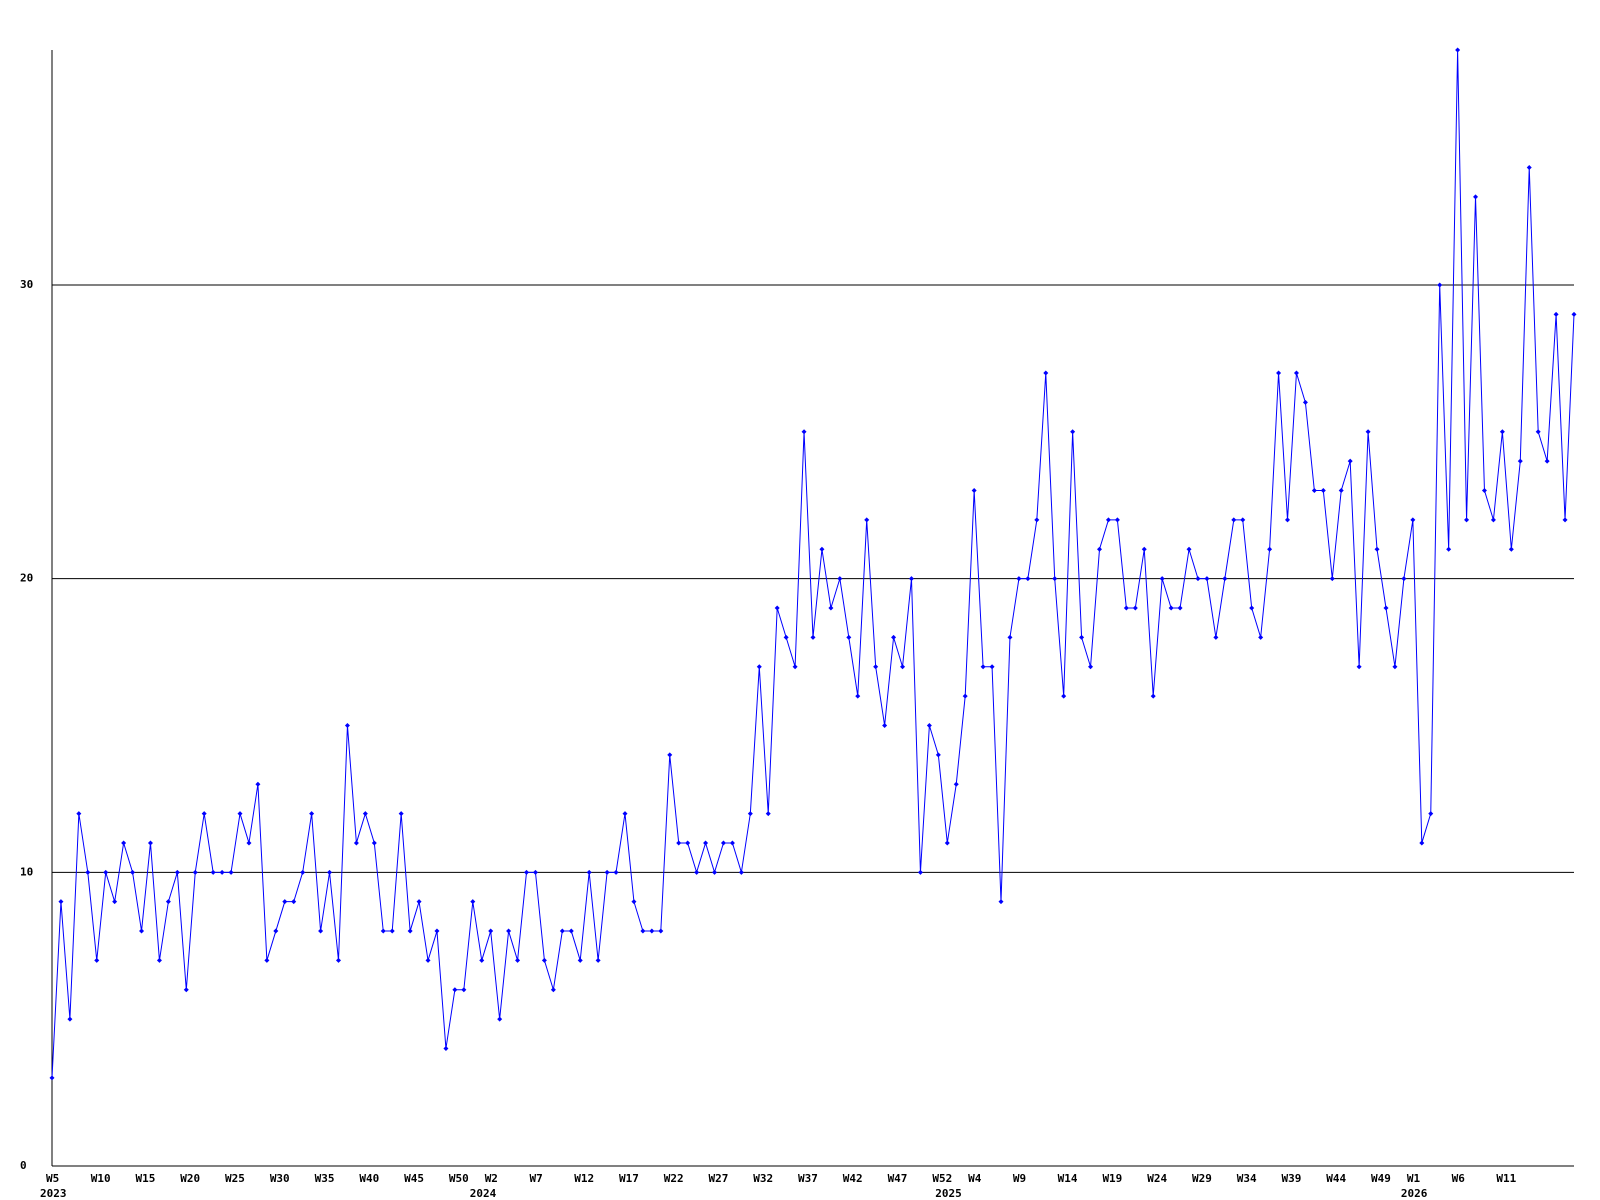 The height and width of the screenshot is (1200, 1600). I want to click on x-tick-label: W2, so click(491, 1178).